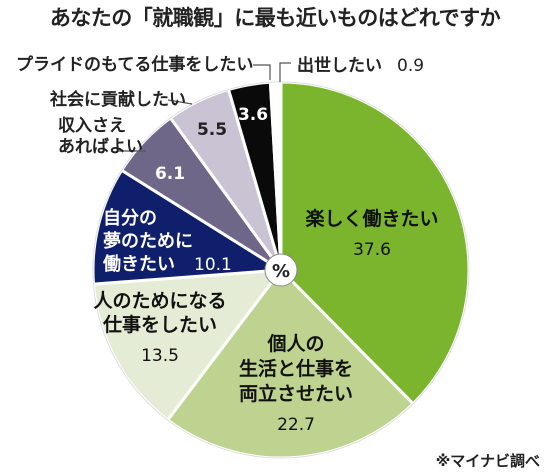 The height and width of the screenshot is (475, 550). What do you see at coordinates (138, 264) in the screenshot?
I see `slice-label-line: 働きたい` at bounding box center [138, 264].